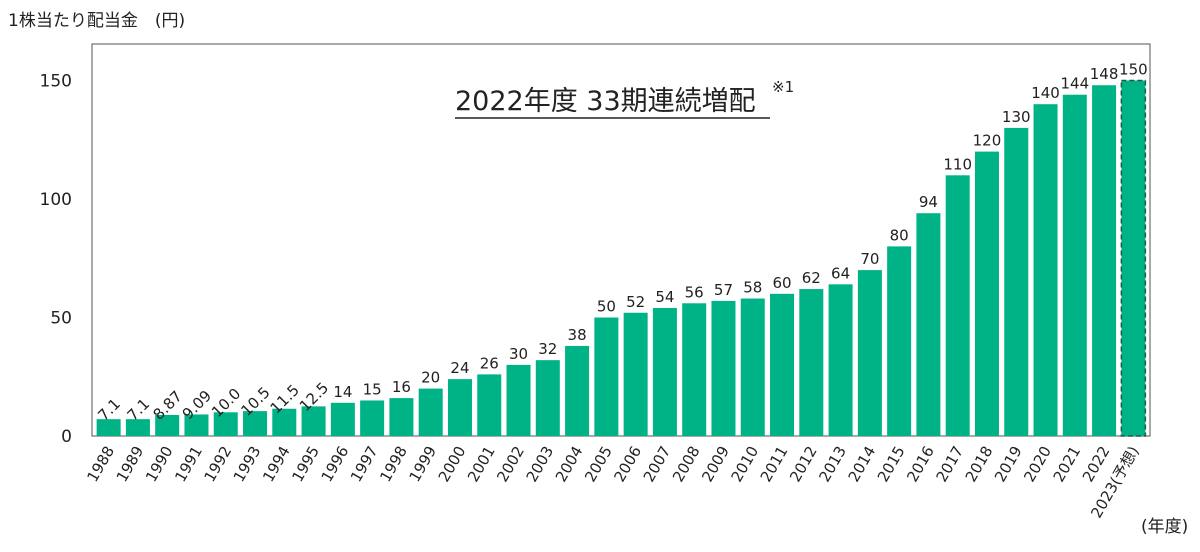  Describe the element at coordinates (314, 397) in the screenshot. I see `data-label: 12.5` at that location.